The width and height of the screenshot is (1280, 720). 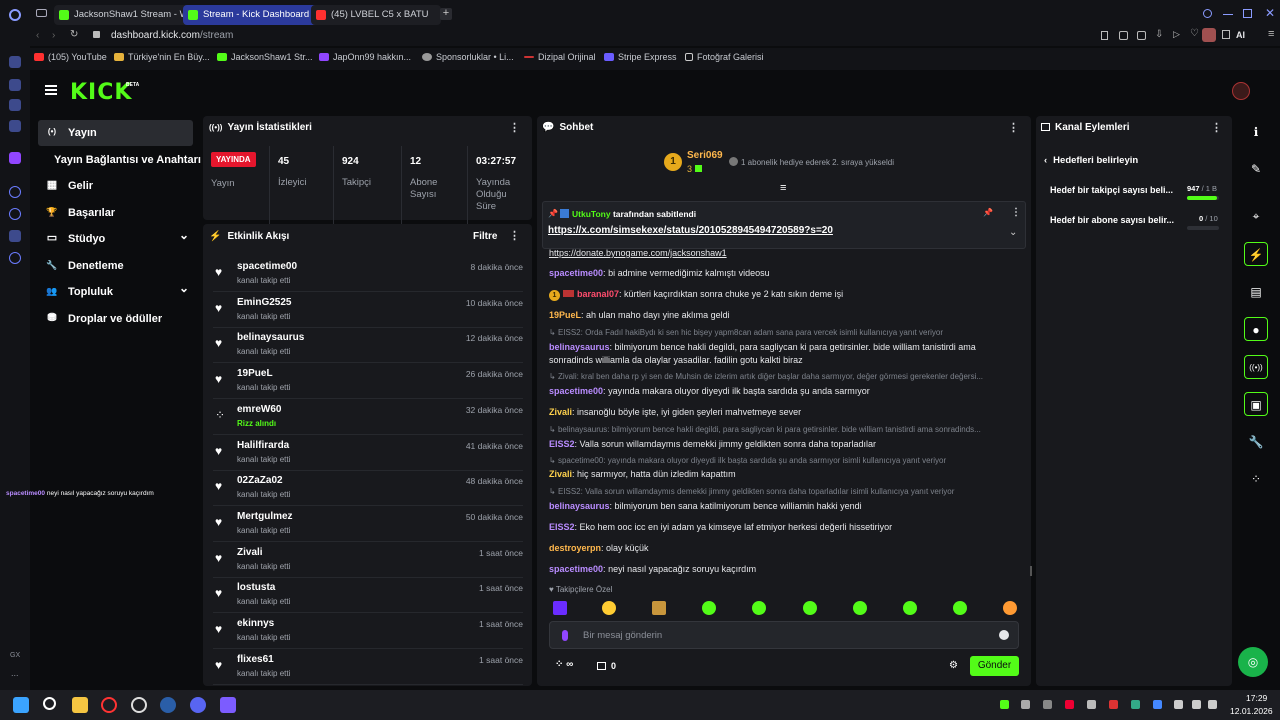 What do you see at coordinates (115, 292) in the screenshot?
I see `nav-topluluk: 👥 Topluluk ⌄` at bounding box center [115, 292].